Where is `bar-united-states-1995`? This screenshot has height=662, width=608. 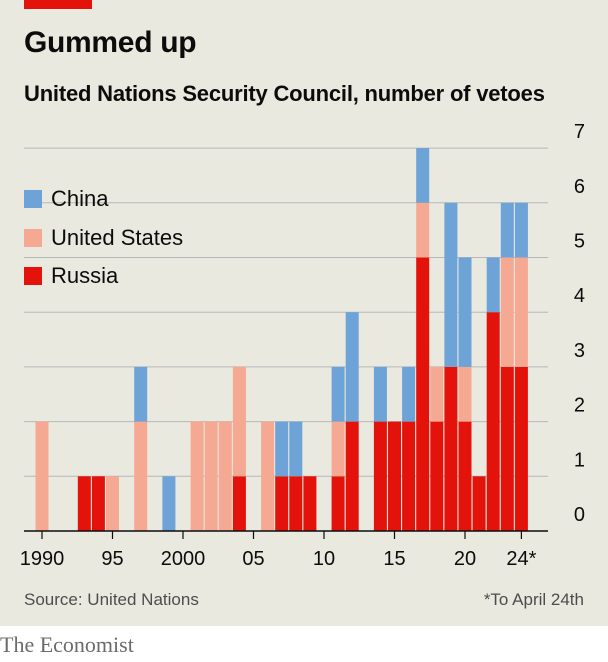
bar-united-states-1995 is located at coordinates (112, 503).